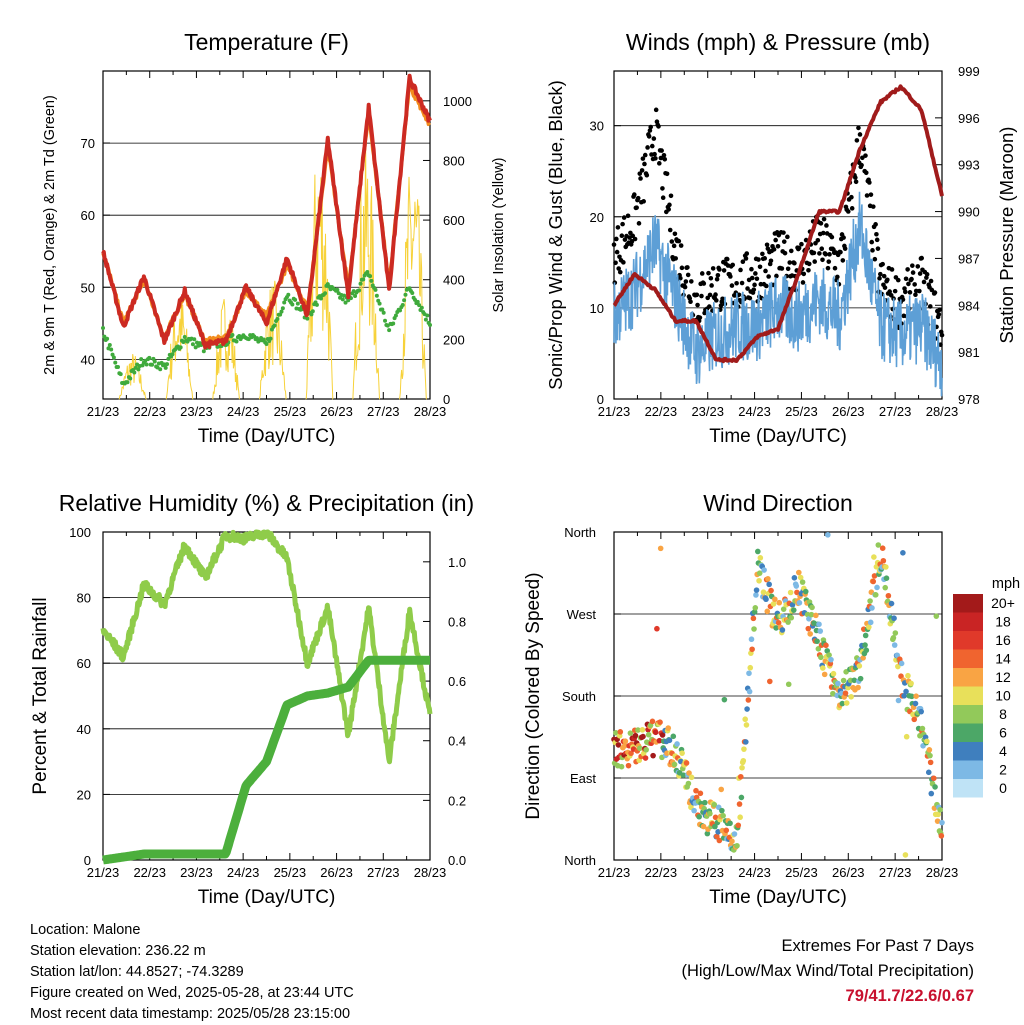 This screenshot has width=1024, height=1025. I want to click on x-tick-label: 27/23, so click(895, 872).